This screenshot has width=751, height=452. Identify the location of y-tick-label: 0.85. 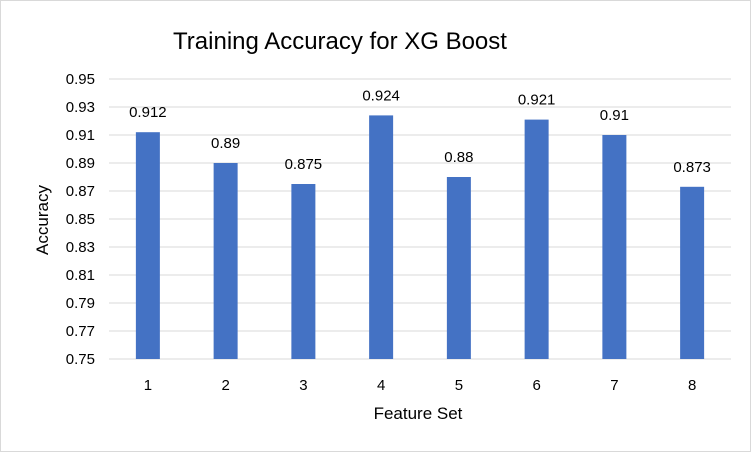
(80, 219).